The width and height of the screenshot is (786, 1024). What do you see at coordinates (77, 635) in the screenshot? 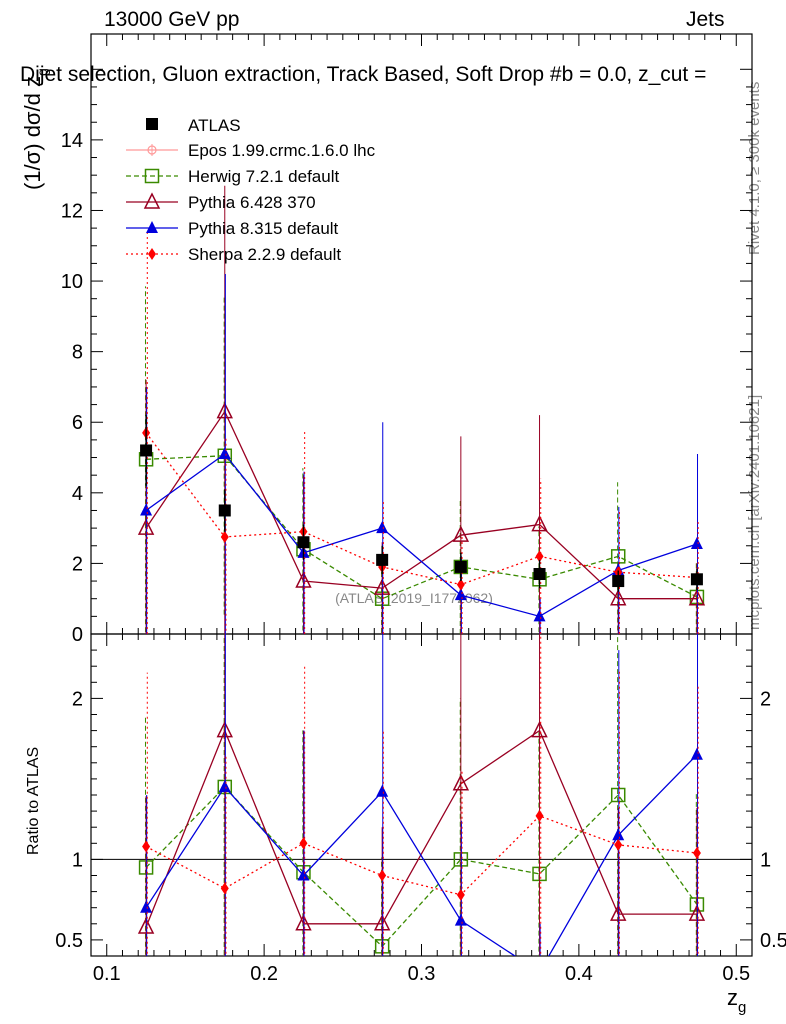
I see `y-tick-label-main: 0` at bounding box center [77, 635].